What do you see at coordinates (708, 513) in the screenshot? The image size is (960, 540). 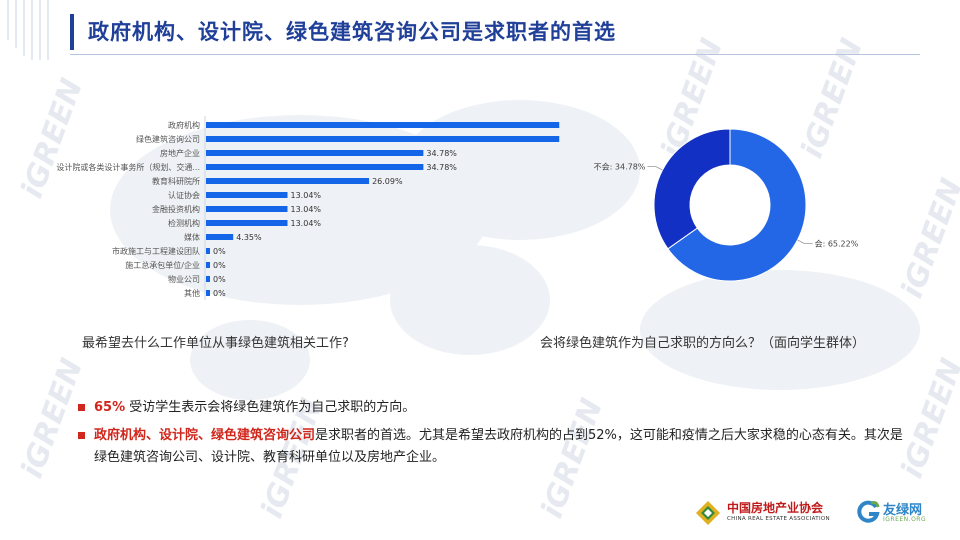 I see `cre-logo-icon` at bounding box center [708, 513].